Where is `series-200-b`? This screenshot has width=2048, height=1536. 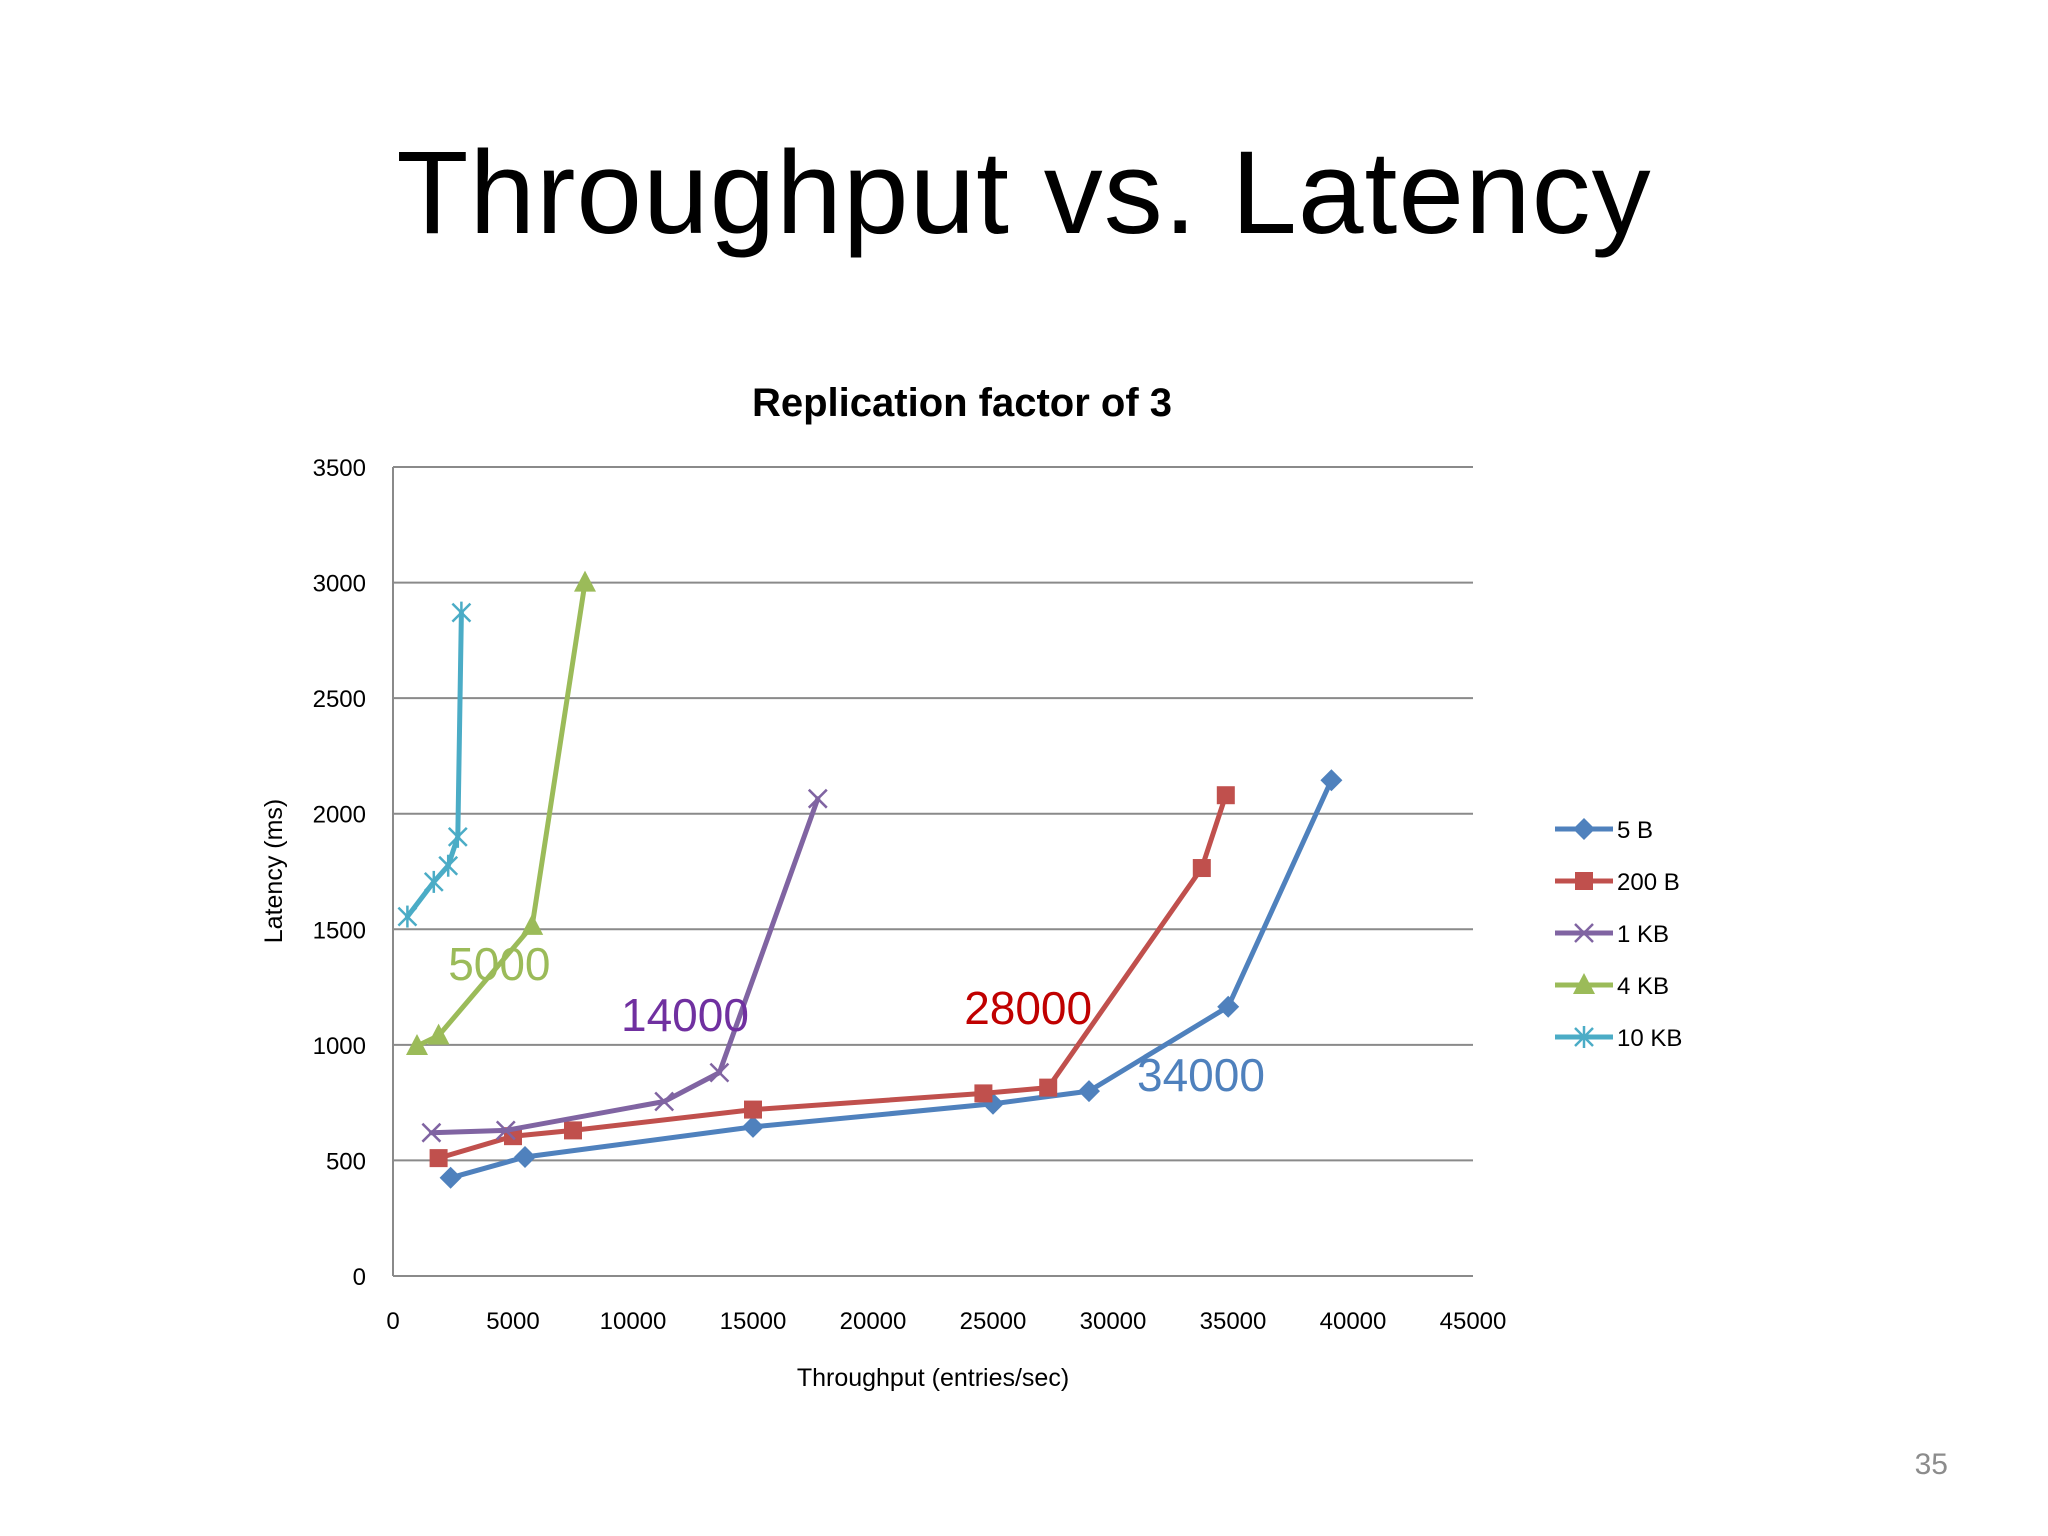
series-200-b is located at coordinates (832, 977).